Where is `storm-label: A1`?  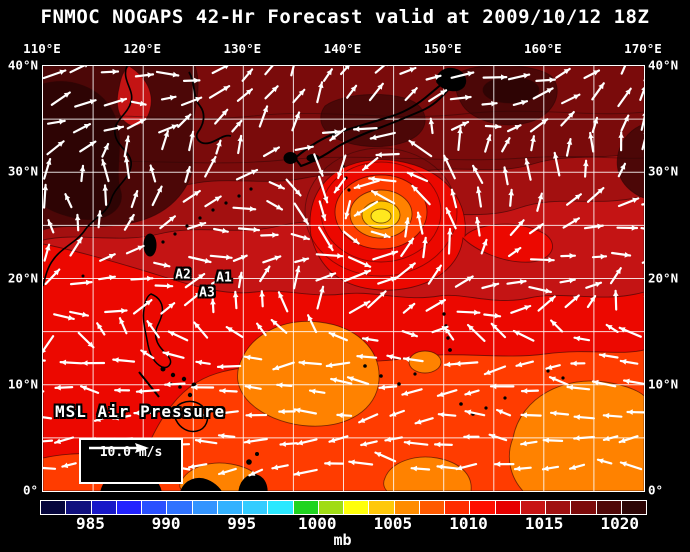 storm-label: A1 is located at coordinates (224, 278).